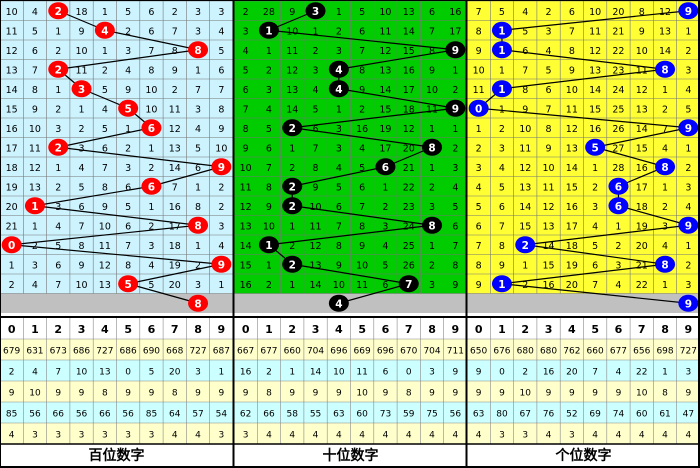  What do you see at coordinates (501, 352) in the screenshot?
I see `stats-value: 676` at bounding box center [501, 352].